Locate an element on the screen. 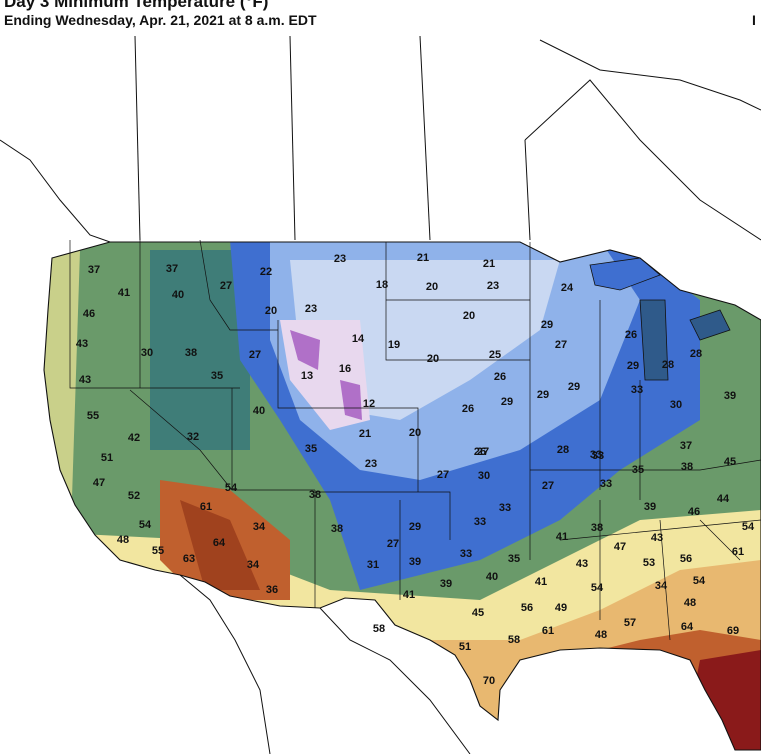 This screenshot has height=754, width=761. temperature-label: 55 is located at coordinates (158, 551).